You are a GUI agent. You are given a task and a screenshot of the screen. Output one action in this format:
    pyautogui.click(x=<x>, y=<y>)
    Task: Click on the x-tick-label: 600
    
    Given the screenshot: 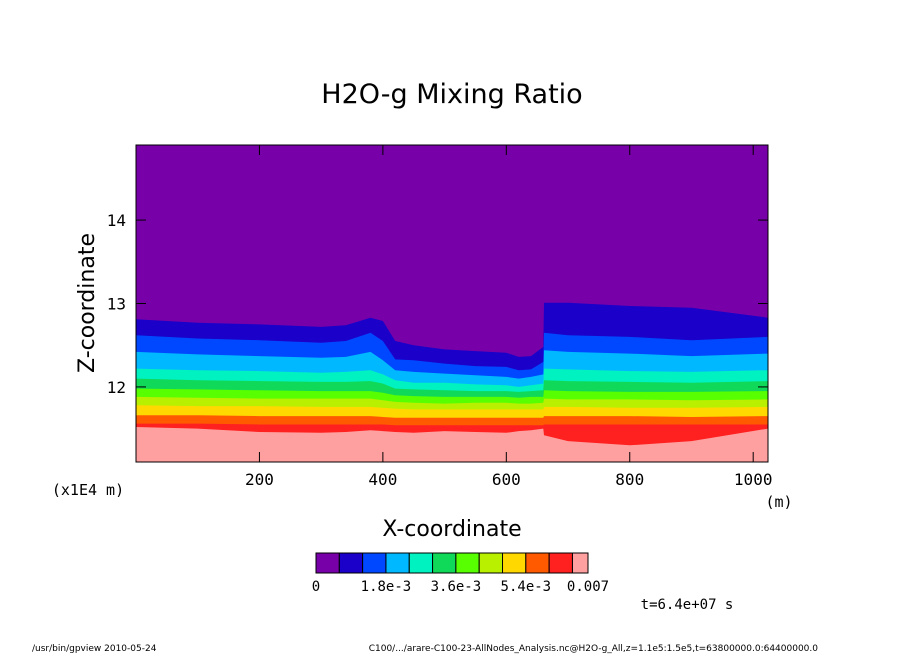 What is the action you would take?
    pyautogui.click(x=506, y=479)
    